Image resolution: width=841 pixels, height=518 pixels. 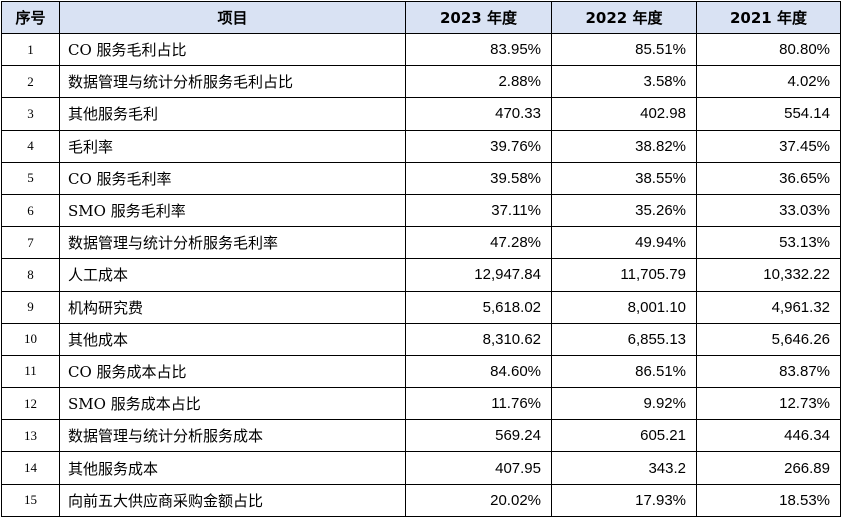 I want to click on cell-value-2021: 554.14, so click(x=768, y=114).